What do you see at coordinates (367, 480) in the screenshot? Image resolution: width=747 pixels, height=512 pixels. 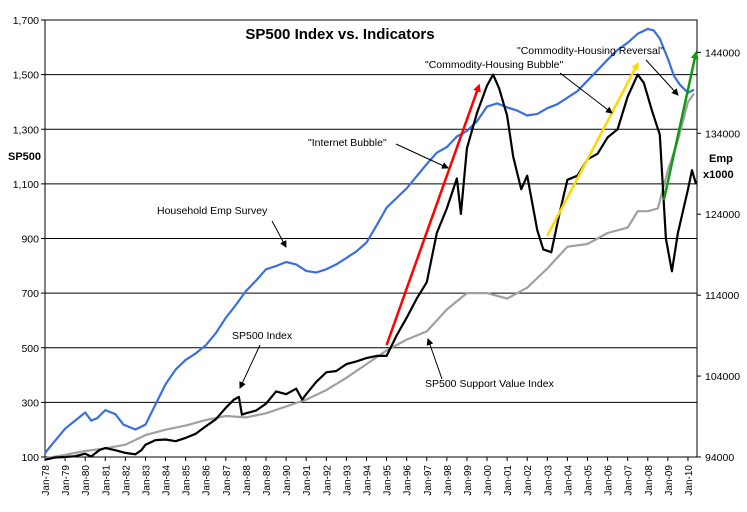 I see `x-tick-label: Jan-94` at bounding box center [367, 480].